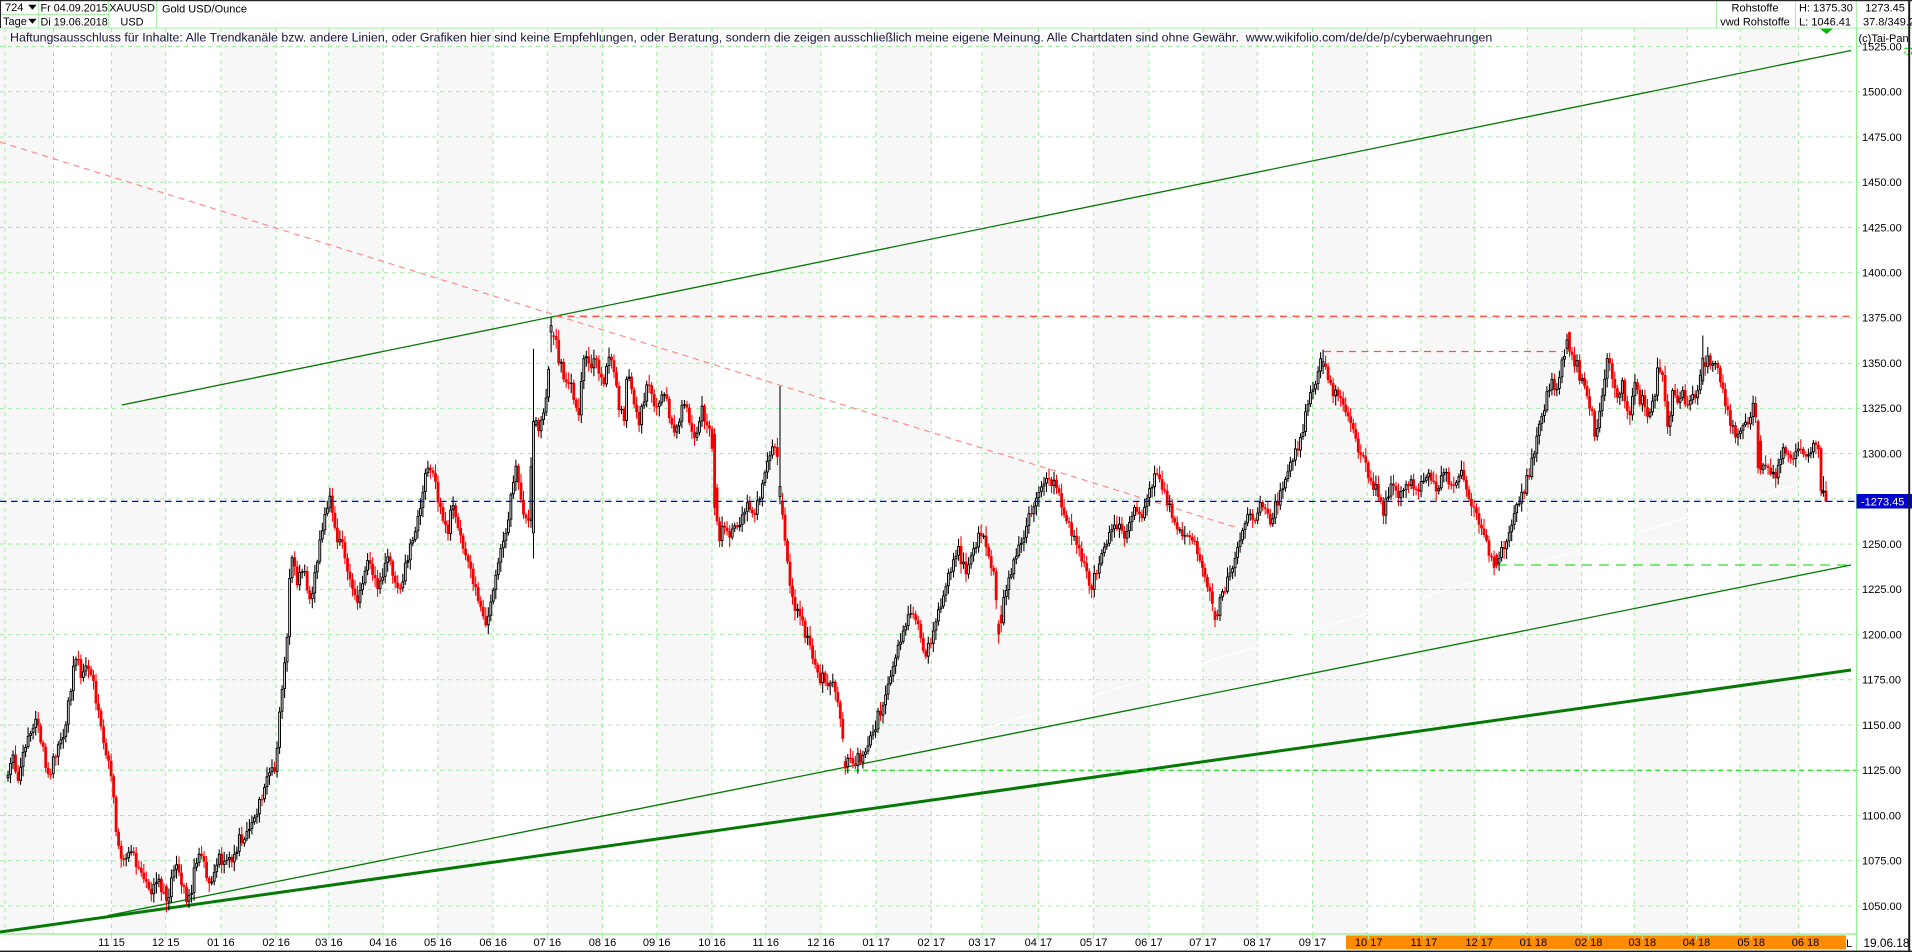 The width and height of the screenshot is (1912, 952). I want to click on svg-text: 1250.00, so click(1882, 545).